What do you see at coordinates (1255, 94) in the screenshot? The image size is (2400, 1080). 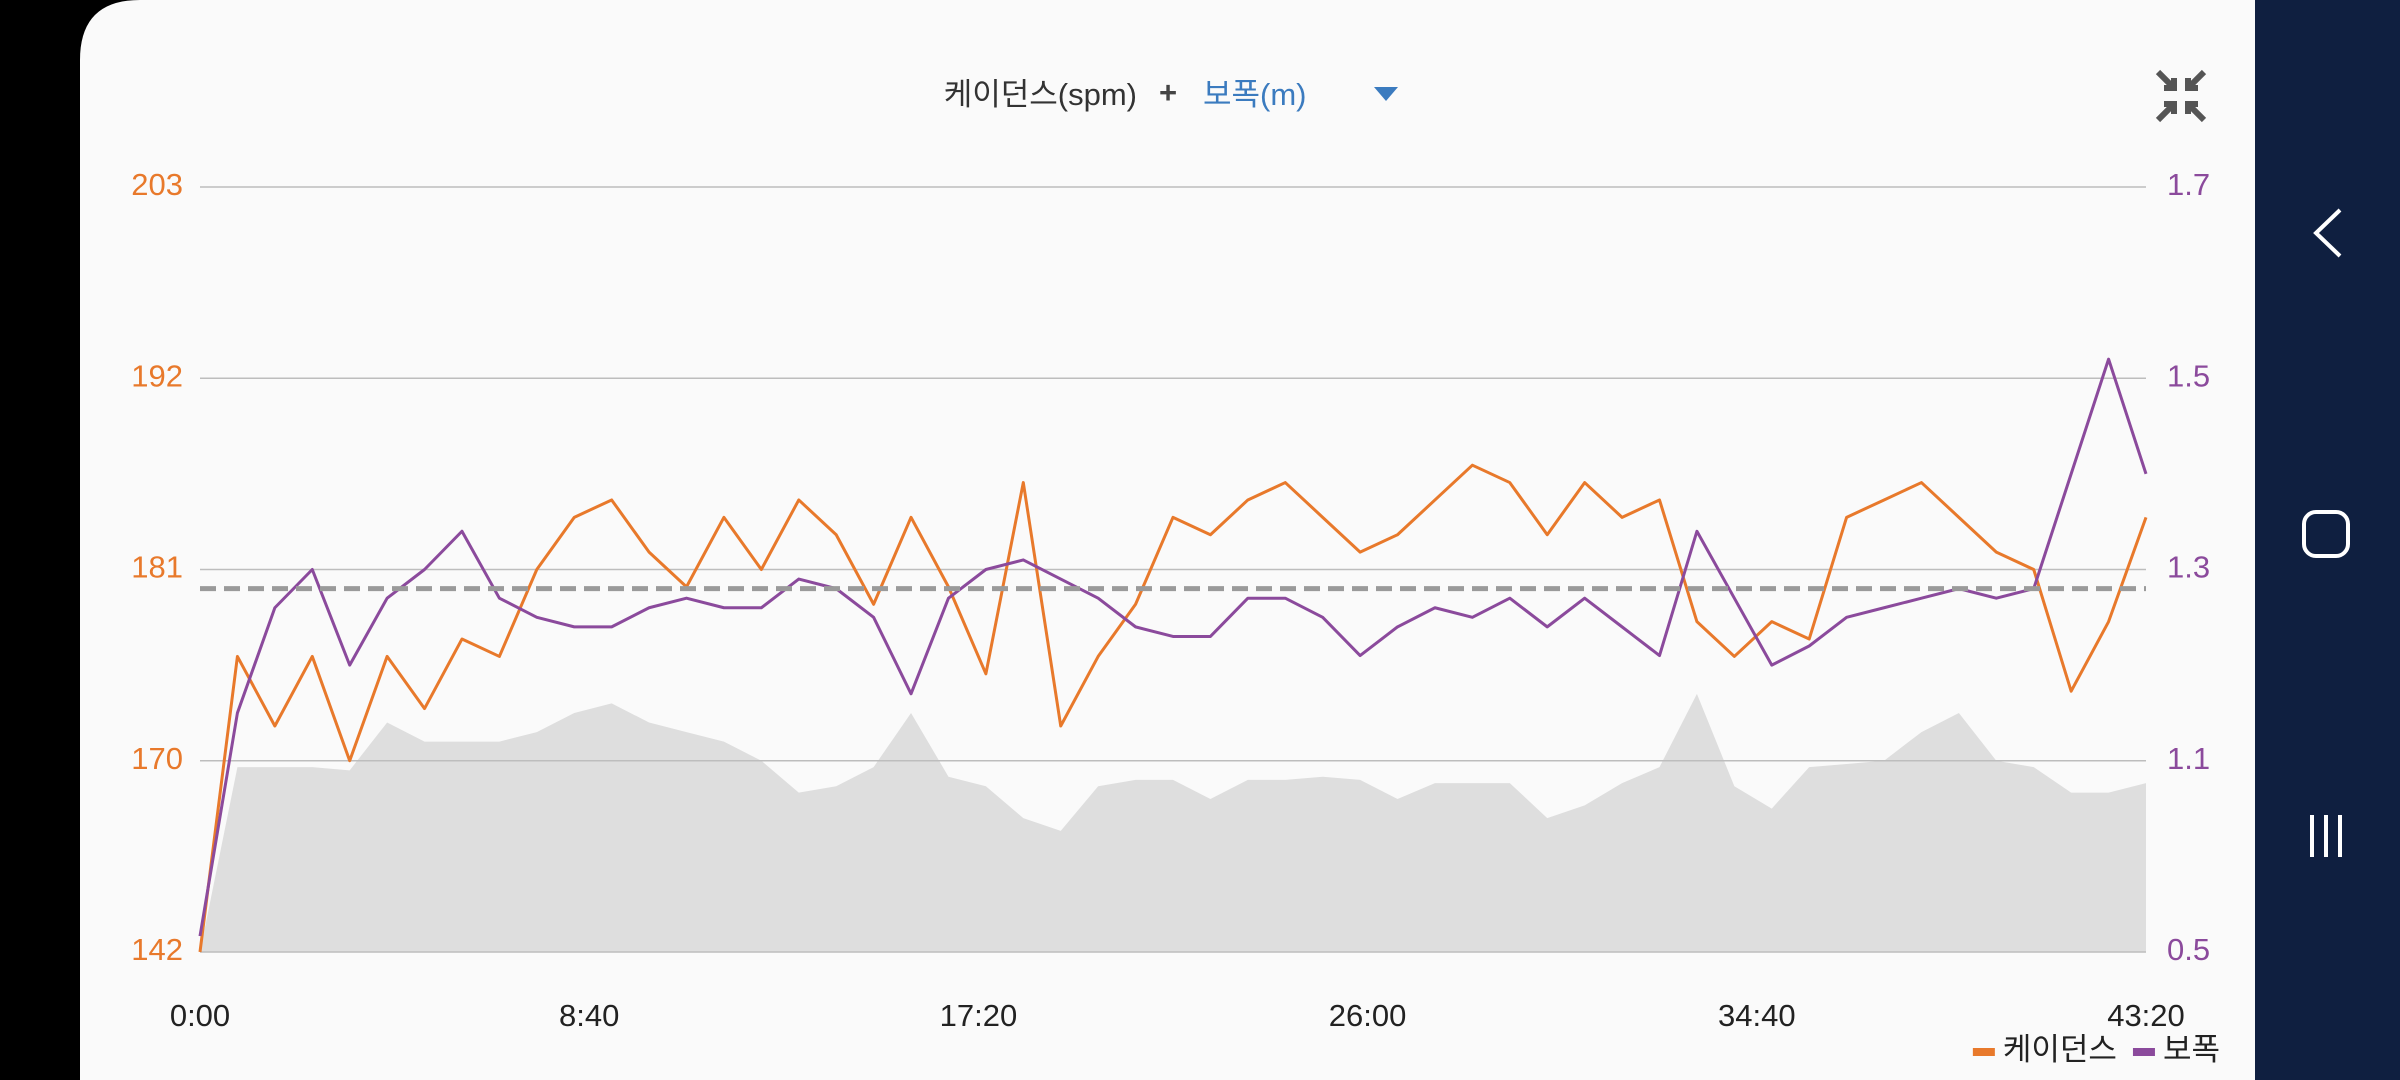 I see `title-selector: 보폭(m)` at bounding box center [1255, 94].